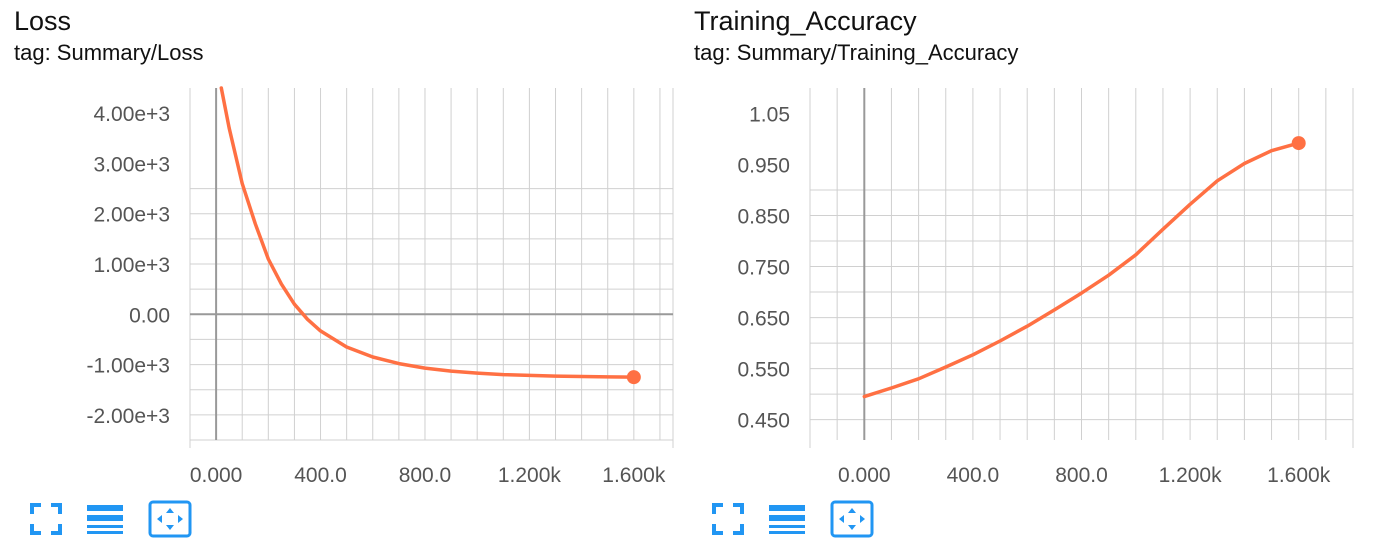  I want to click on y-tick-label: 0.550, so click(763, 370).